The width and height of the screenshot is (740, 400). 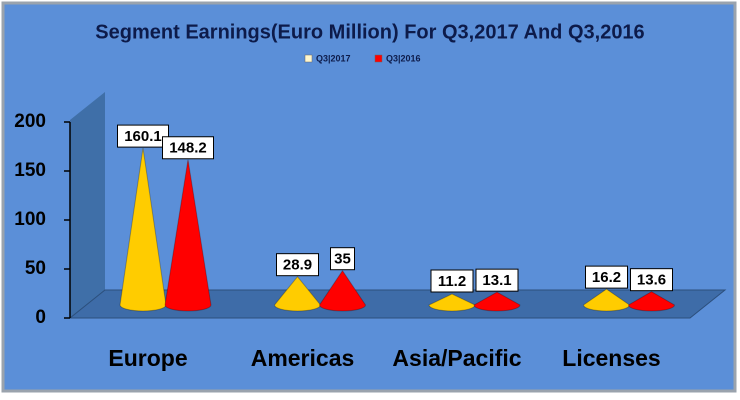 I want to click on data-label: 13.6, so click(x=651, y=280).